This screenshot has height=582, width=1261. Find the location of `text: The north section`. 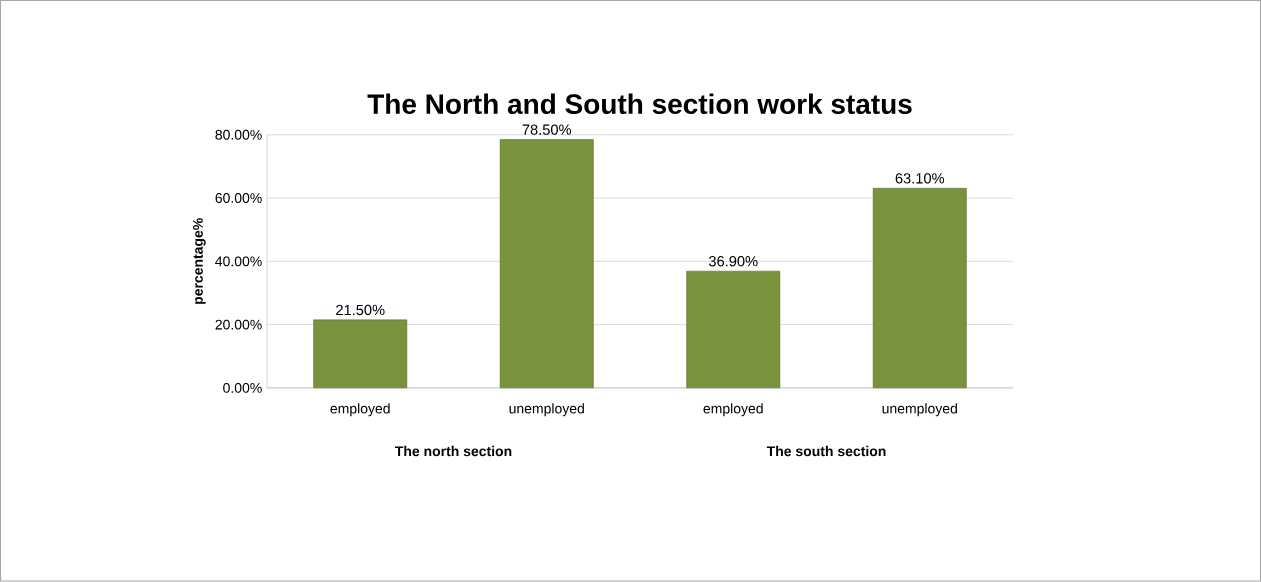

text: The north section is located at coordinates (453, 451).